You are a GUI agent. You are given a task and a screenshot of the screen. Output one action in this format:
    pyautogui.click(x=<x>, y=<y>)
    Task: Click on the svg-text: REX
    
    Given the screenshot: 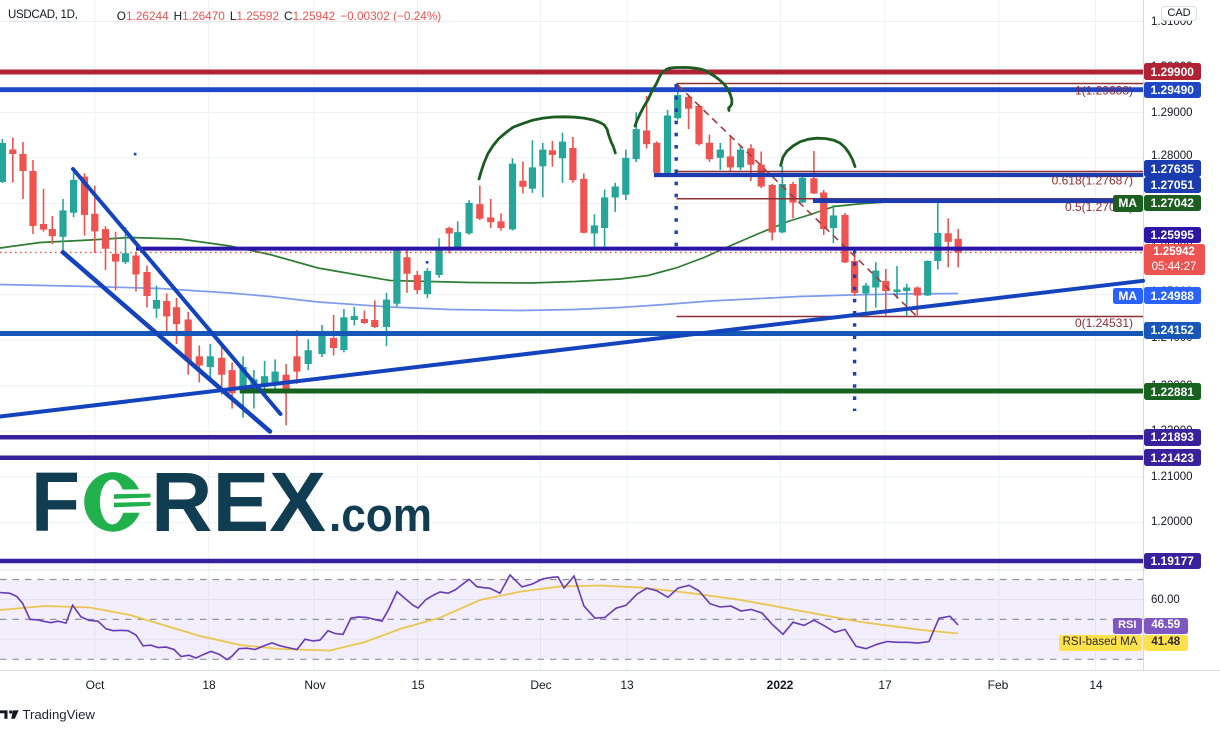 What is the action you would take?
    pyautogui.click(x=238, y=502)
    